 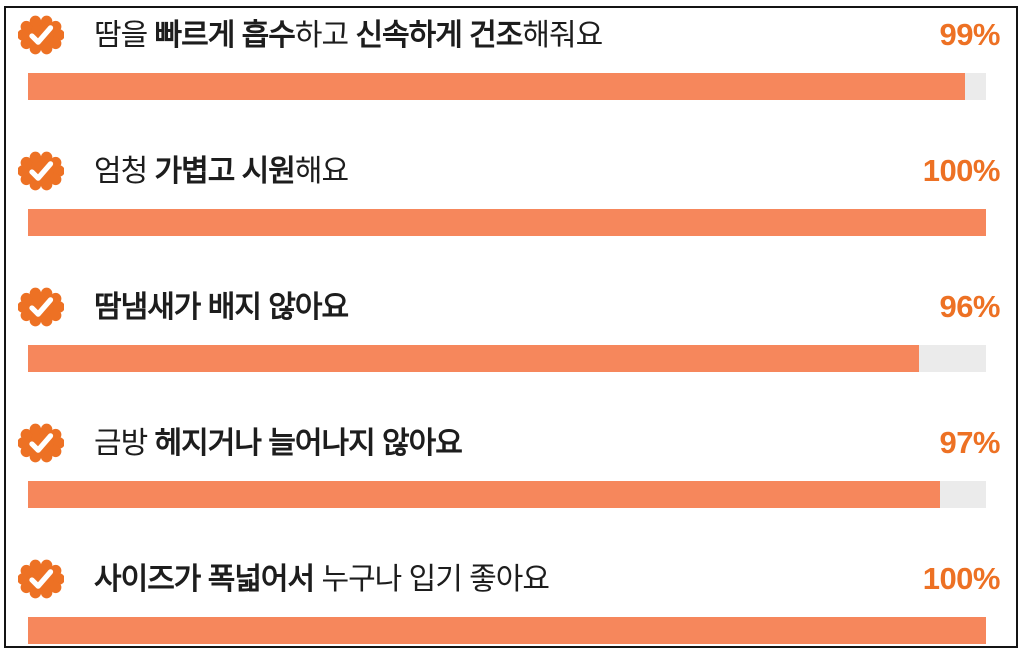 I want to click on review-stat-header: 땀을 빠르게 흡수하고 신속하게 건조해줘요 99%, so click(x=511, y=35).